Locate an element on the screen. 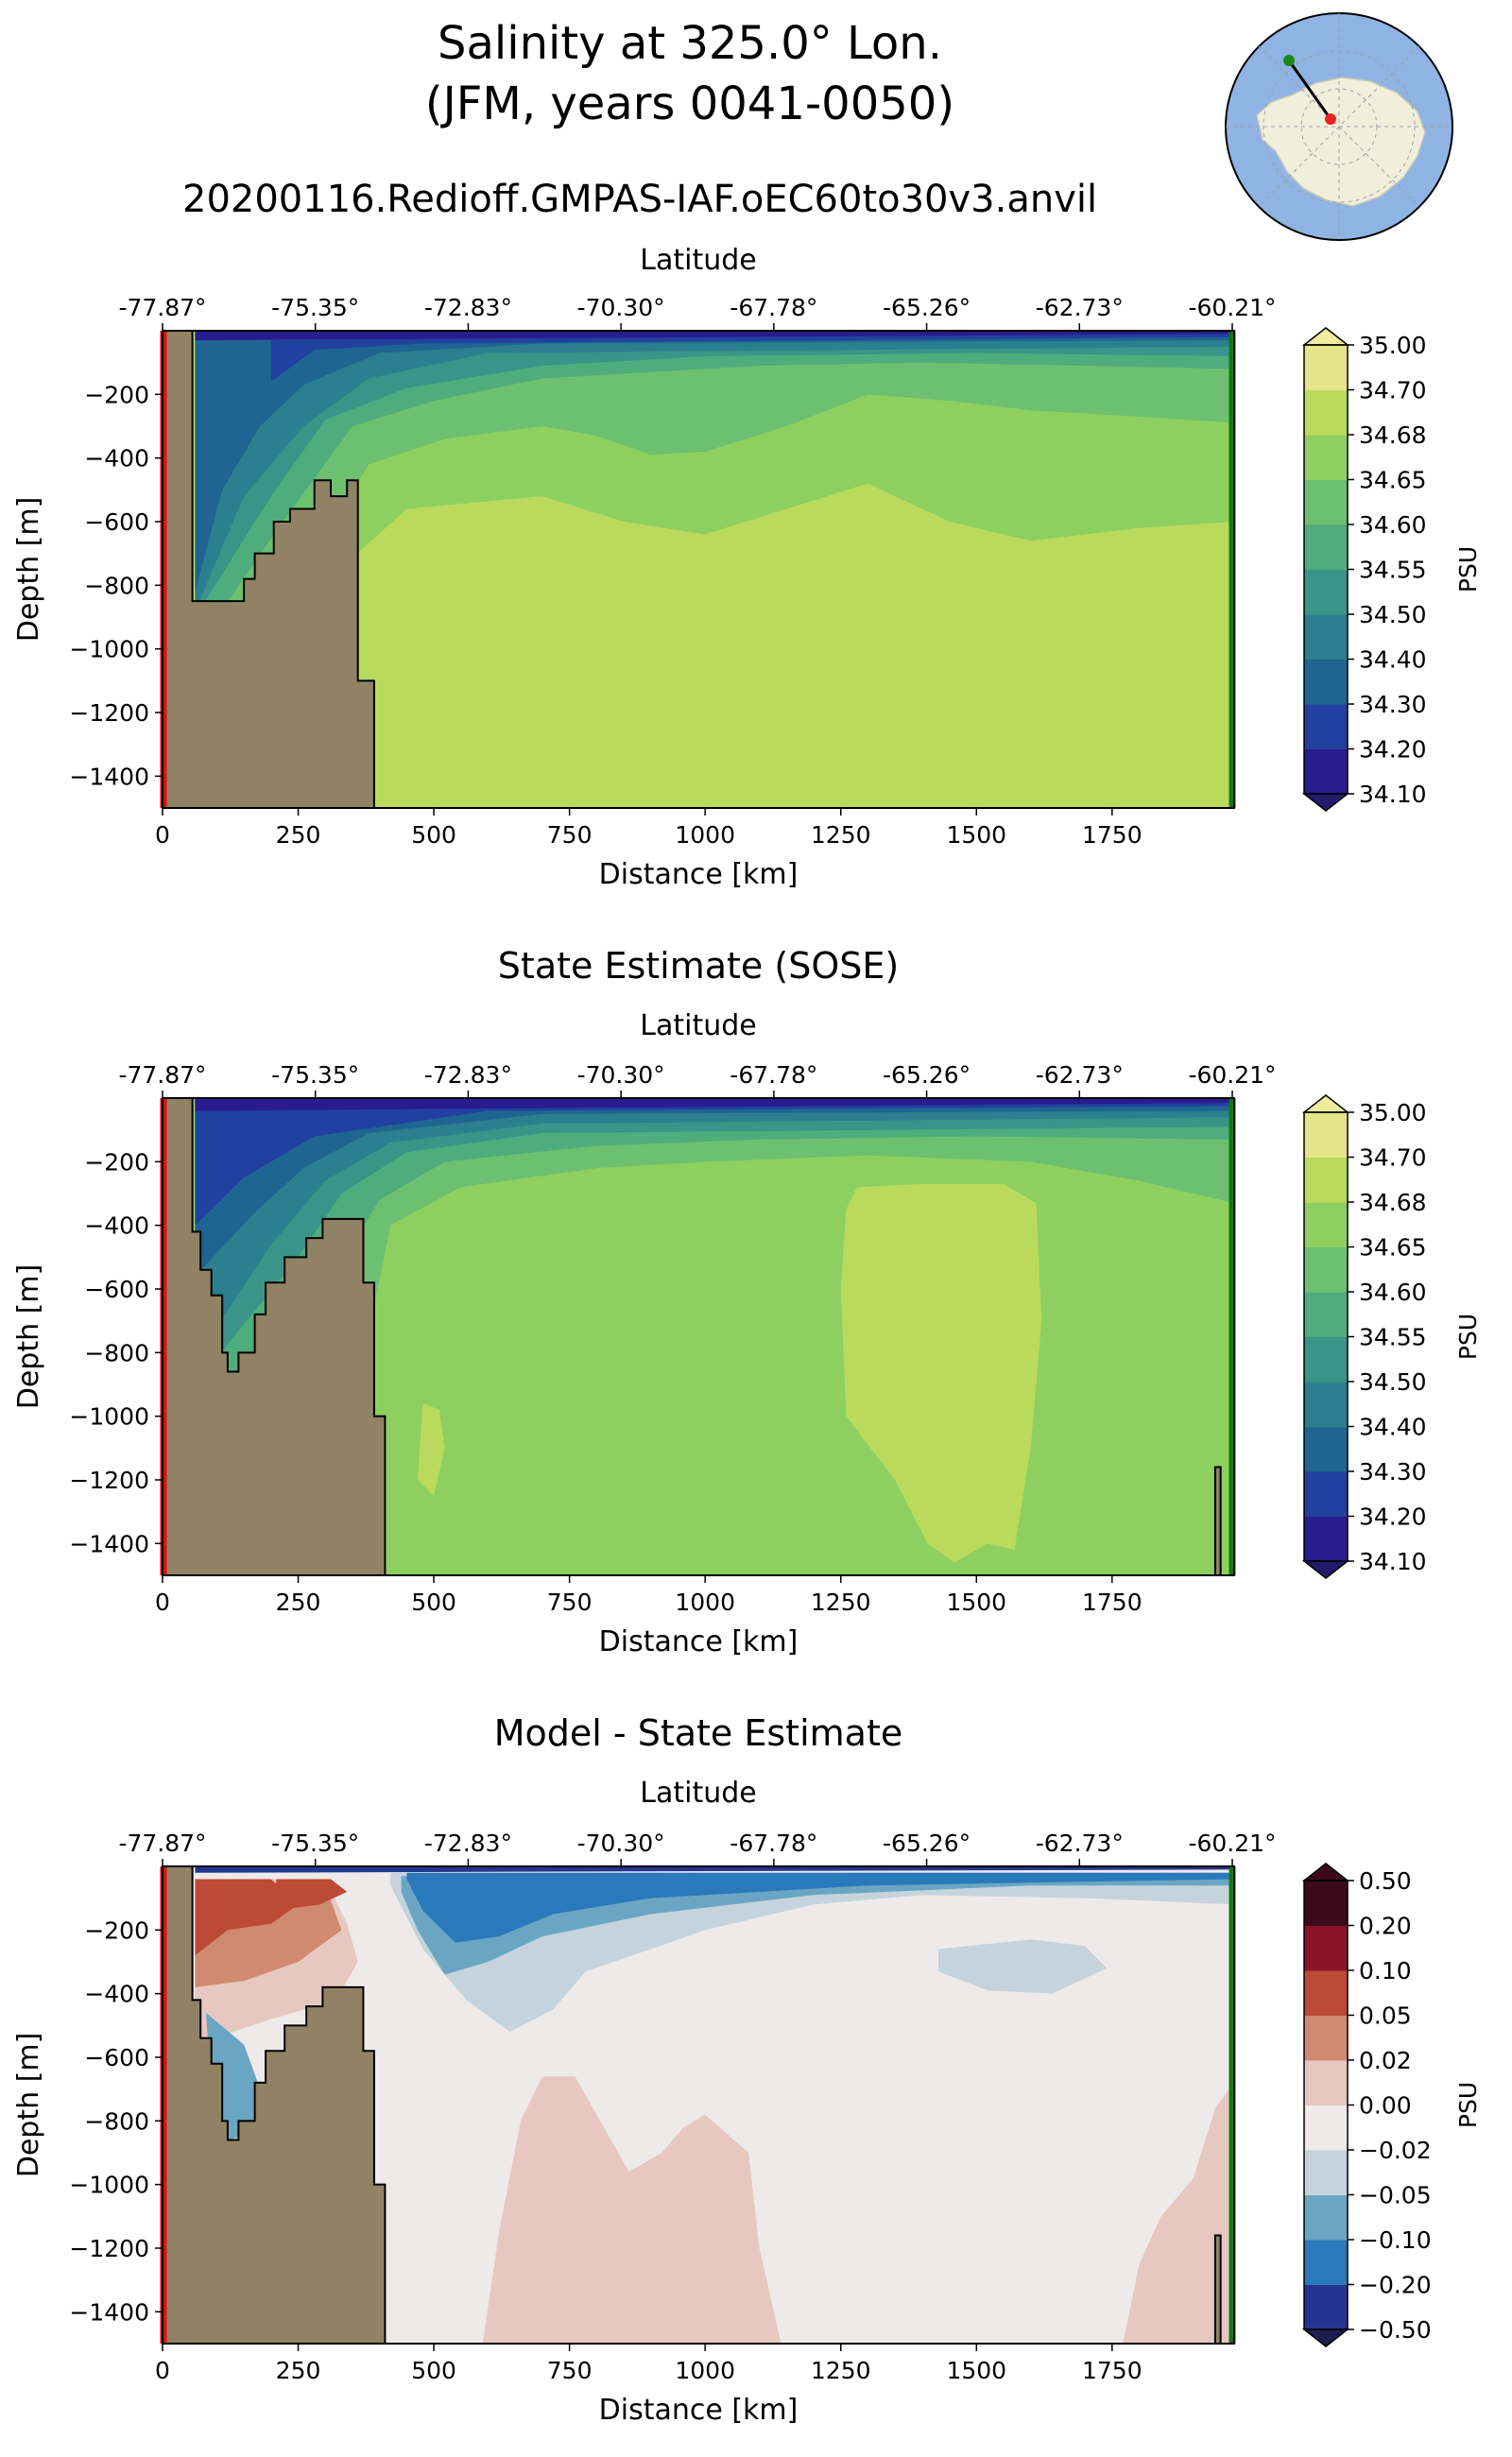 This screenshot has height=2457, width=1512. x-axis-label: Distance [km] is located at coordinates (699, 874).